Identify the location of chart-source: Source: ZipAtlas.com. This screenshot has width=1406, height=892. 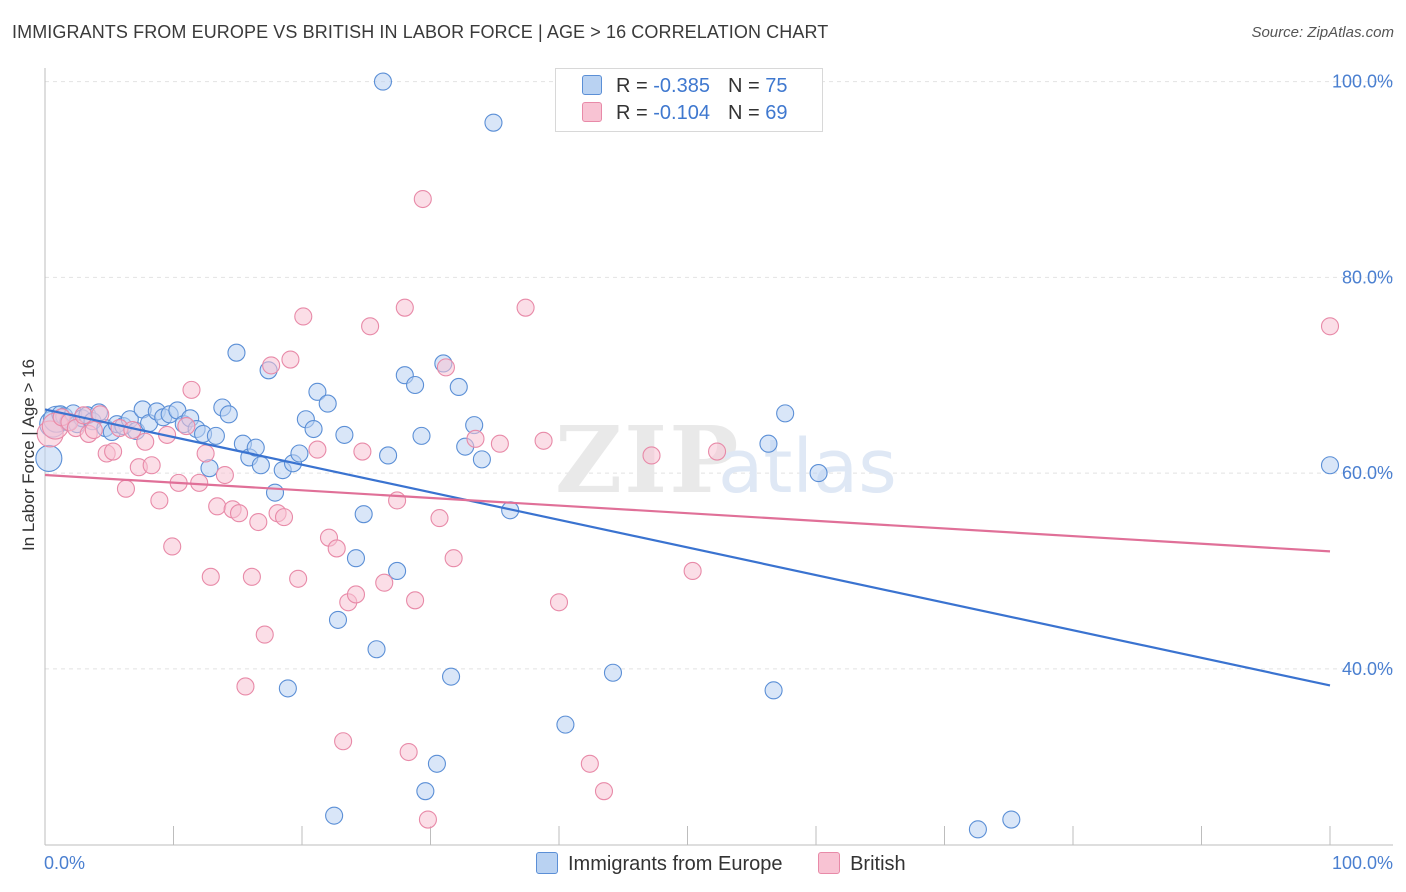
(1322, 32).